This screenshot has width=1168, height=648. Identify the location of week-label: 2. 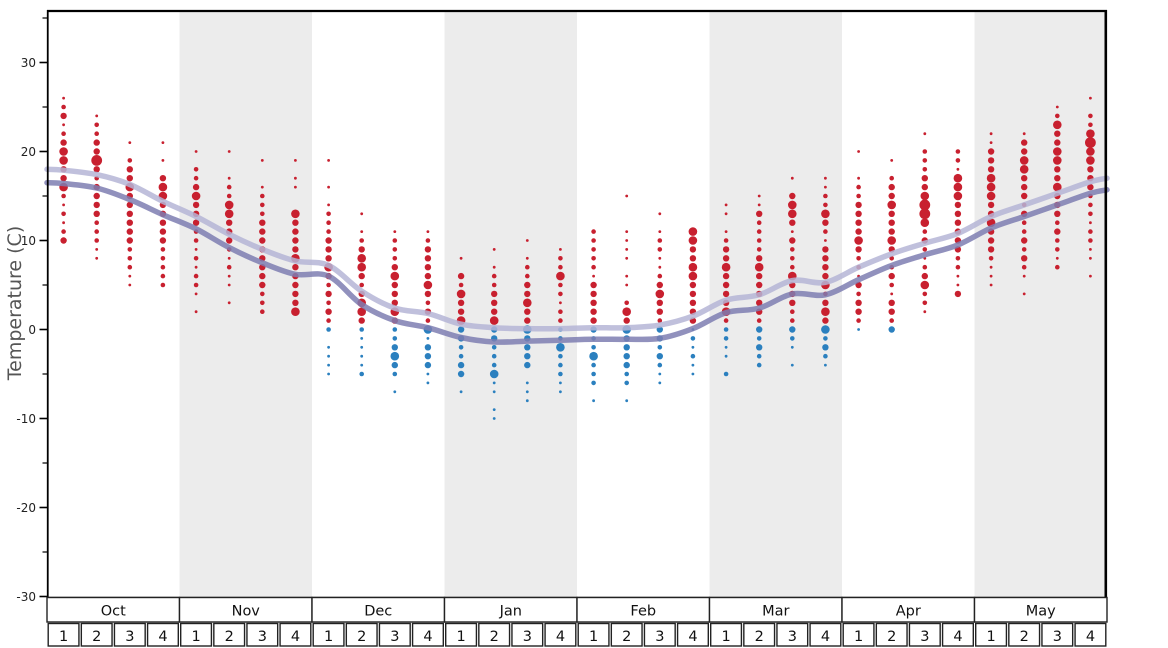
(361, 637).